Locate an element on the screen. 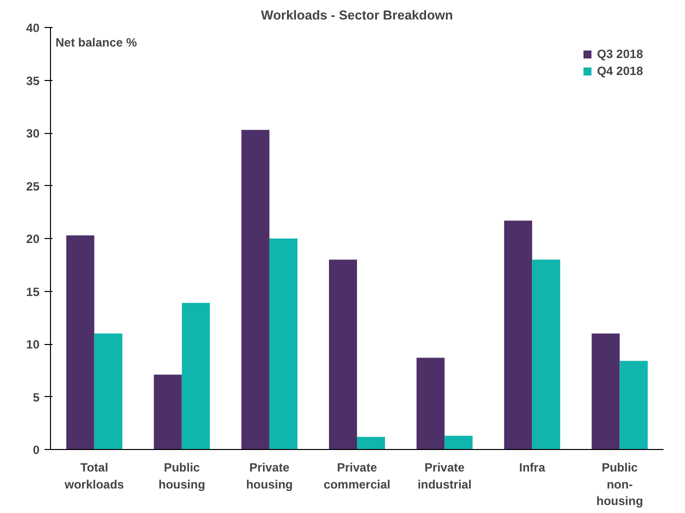 The width and height of the screenshot is (685, 513). y-tick-label: 0 is located at coordinates (36, 450).